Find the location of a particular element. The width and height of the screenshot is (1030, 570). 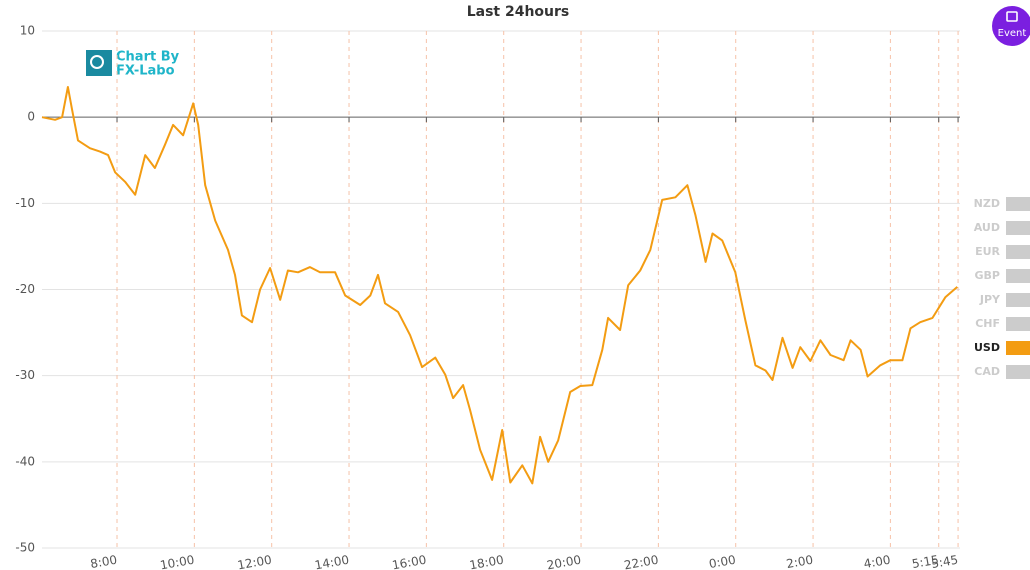

watermark-text: Chart By is located at coordinates (148, 57).